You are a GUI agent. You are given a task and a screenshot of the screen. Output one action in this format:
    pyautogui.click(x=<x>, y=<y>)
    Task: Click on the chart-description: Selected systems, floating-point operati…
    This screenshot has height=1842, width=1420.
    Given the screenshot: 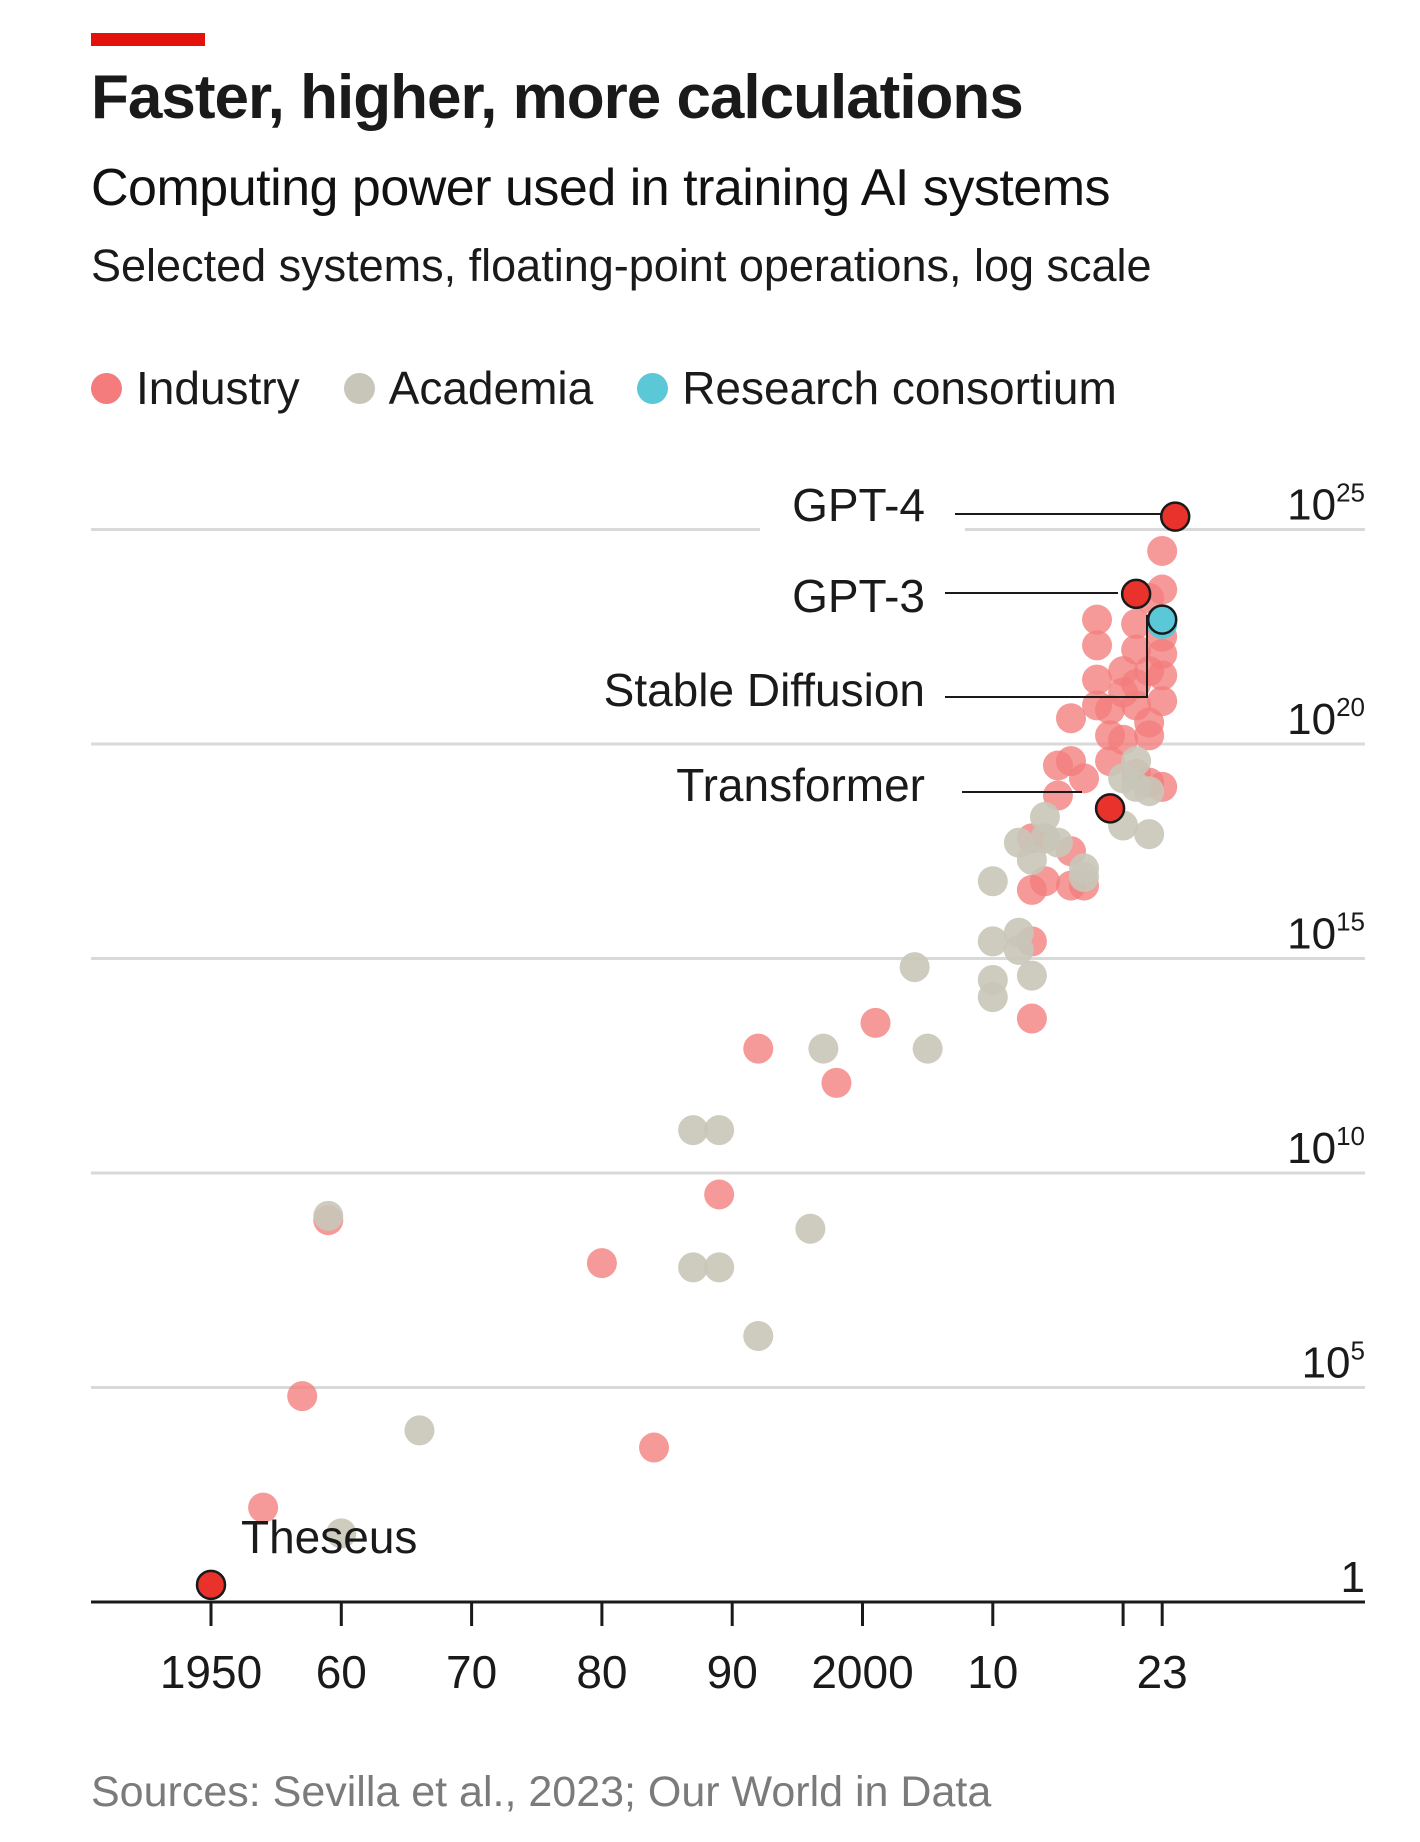 What is the action you would take?
    pyautogui.click(x=621, y=265)
    